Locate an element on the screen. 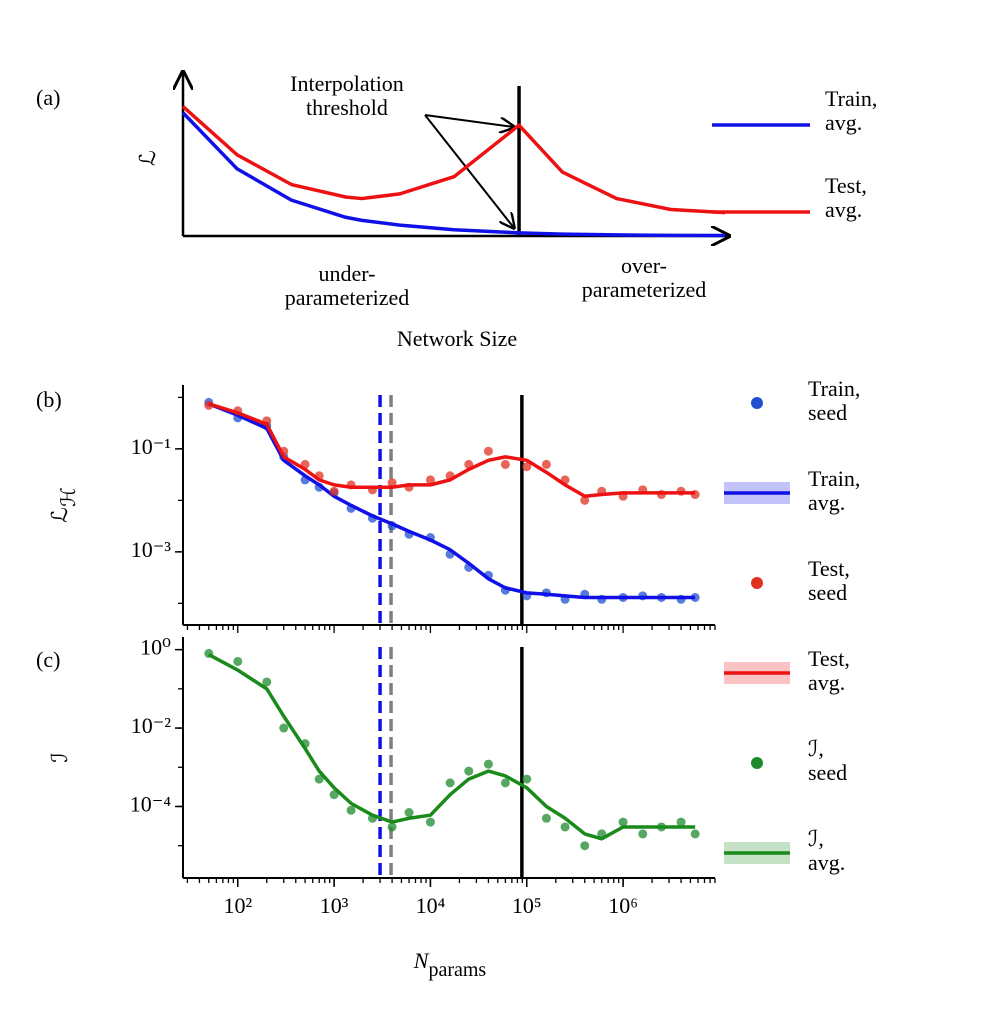 Image resolution: width=996 pixels, height=1024 pixels. annotation: Interpolation threshold is located at coordinates (347, 95).